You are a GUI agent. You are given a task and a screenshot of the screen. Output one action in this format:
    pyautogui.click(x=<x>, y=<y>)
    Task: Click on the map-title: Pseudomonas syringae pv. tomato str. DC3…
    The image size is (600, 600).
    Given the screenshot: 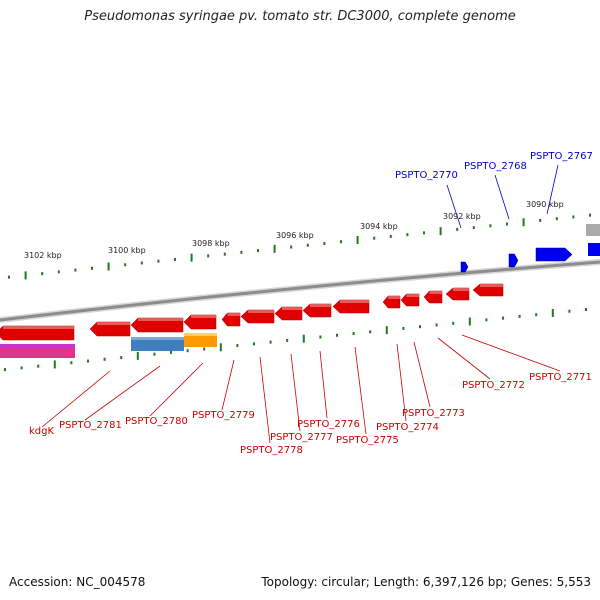 What is the action you would take?
    pyautogui.click(x=300, y=16)
    